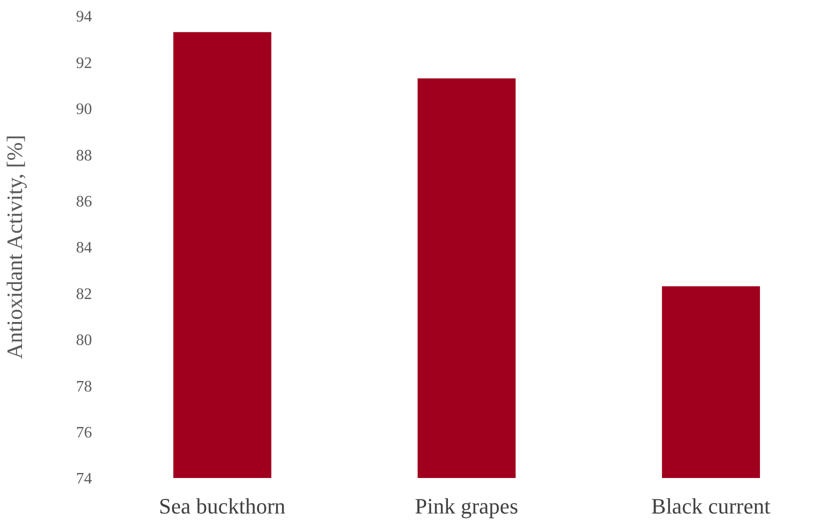 This screenshot has height=521, width=833. I want to click on y-tick-label: 76, so click(84, 433).